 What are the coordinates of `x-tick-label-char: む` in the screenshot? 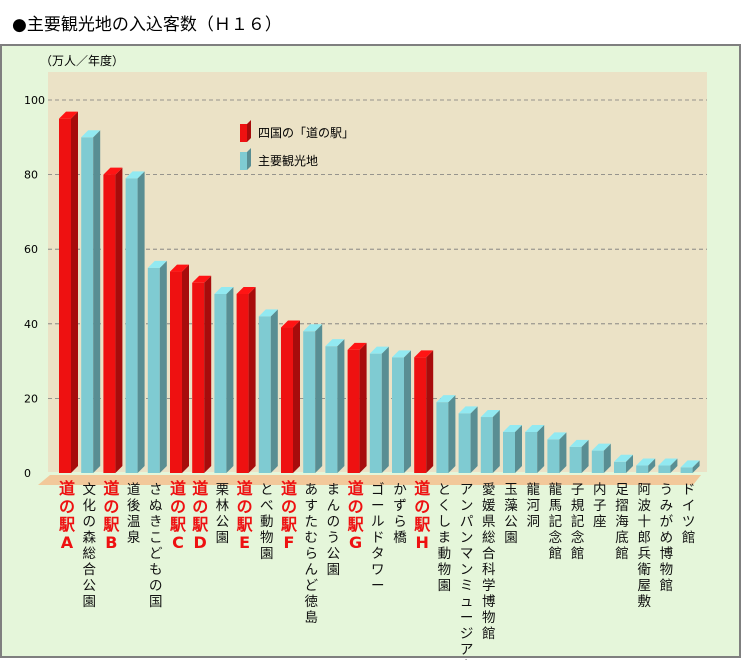 It's located at (311, 538).